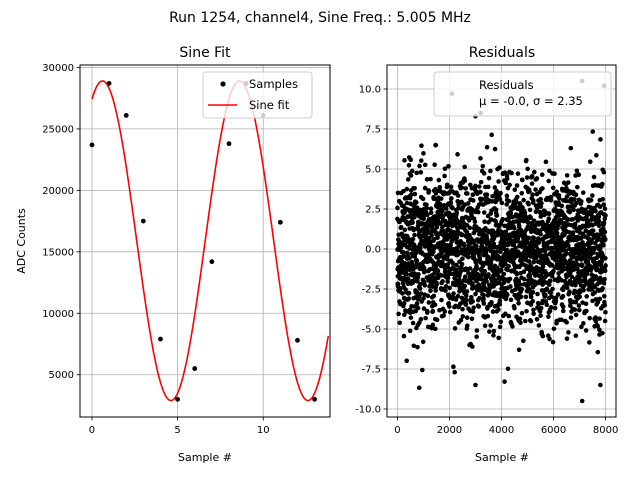 The image size is (640, 480). Describe the element at coordinates (371, 370) in the screenshot. I see `y-tick-label: -7.5` at that location.